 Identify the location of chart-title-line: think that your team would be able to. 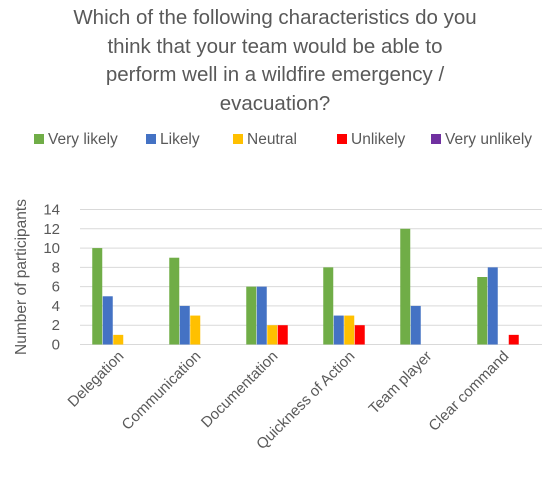
(274, 46).